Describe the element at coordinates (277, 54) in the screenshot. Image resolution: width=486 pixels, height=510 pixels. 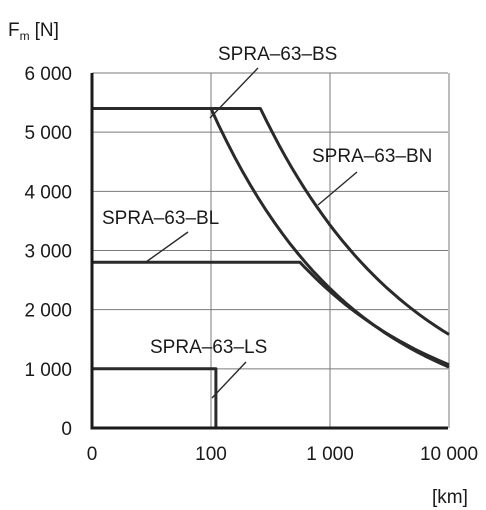
I see `series-label-spra-63-bs: SPRA–63–BS` at that location.